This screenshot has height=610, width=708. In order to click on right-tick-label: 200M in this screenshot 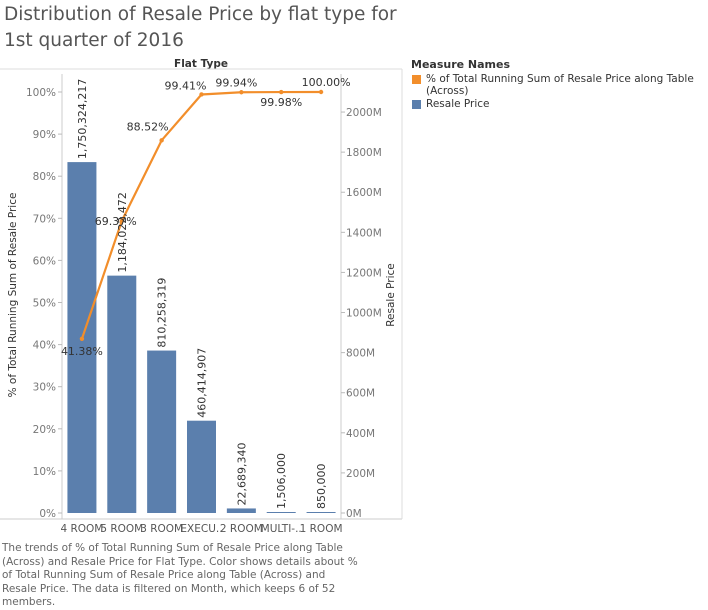, I will do `click(360, 474)`.